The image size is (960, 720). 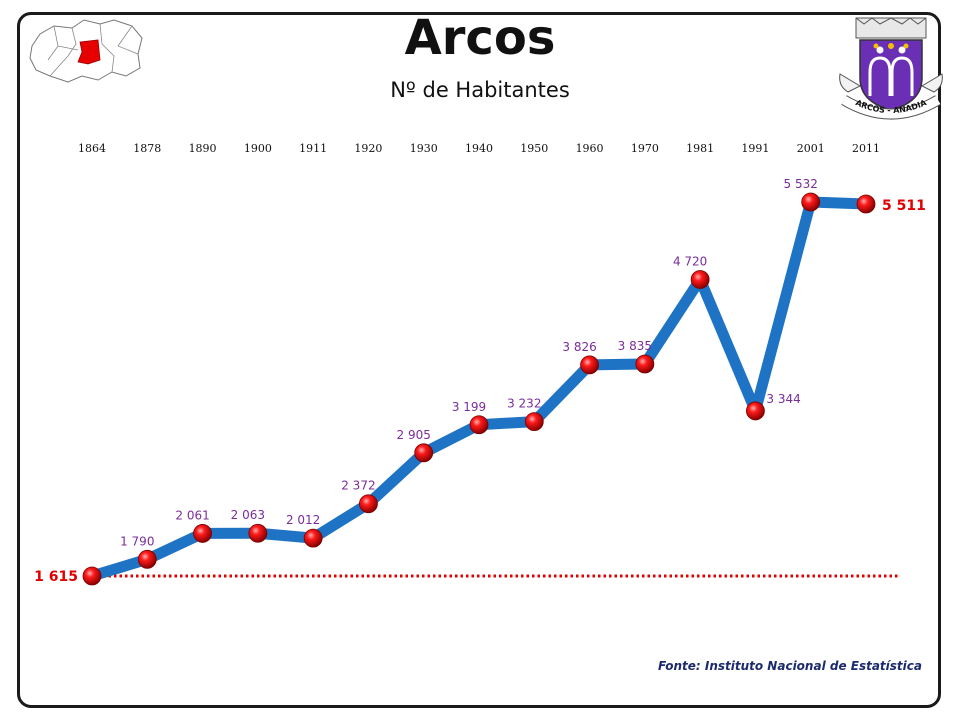 What do you see at coordinates (303, 520) in the screenshot?
I see `data-label-1911: 2 012` at bounding box center [303, 520].